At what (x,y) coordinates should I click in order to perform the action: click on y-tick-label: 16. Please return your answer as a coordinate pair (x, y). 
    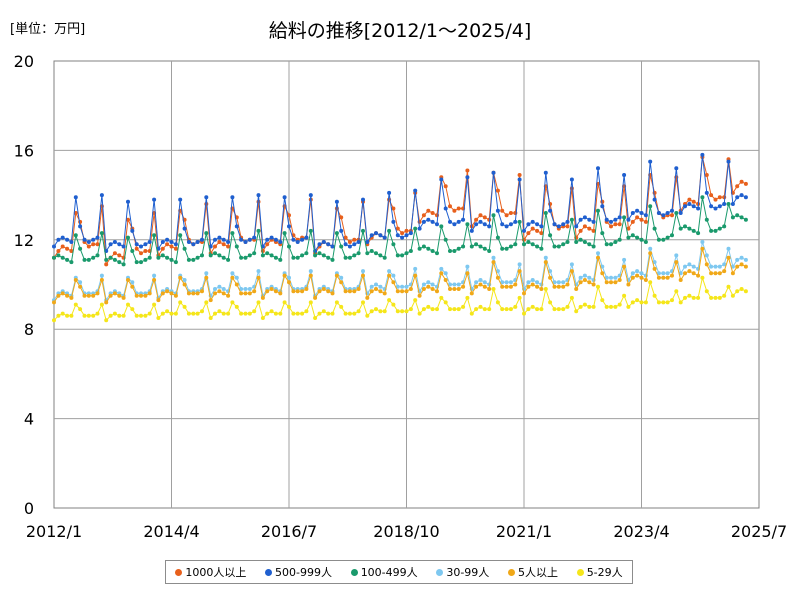
    Looking at the image, I should click on (24, 150).